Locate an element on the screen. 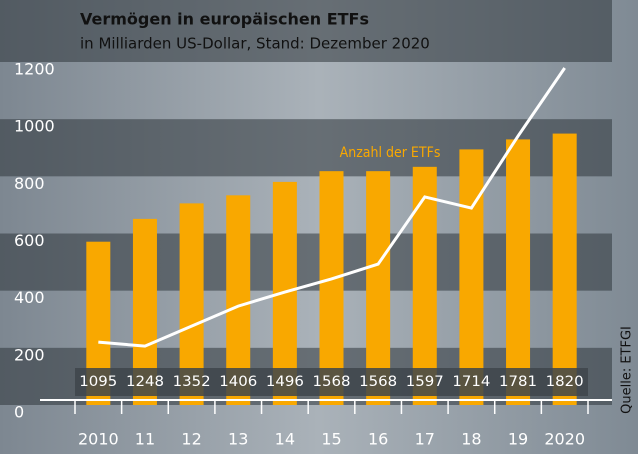 The height and width of the screenshot is (454, 638). bar-value-label: 1597 is located at coordinates (425, 382).